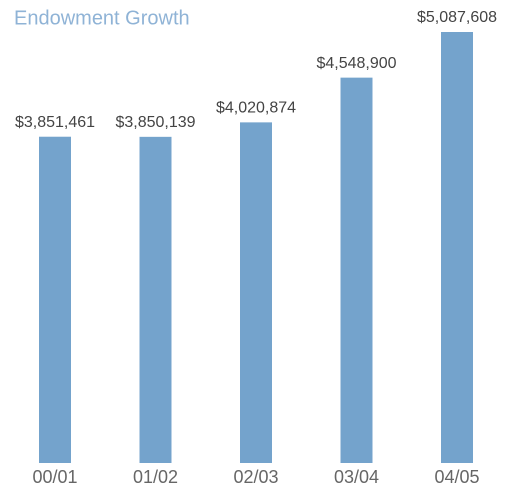 This screenshot has height=490, width=520. What do you see at coordinates (155, 122) in the screenshot?
I see `value-label: $3,850,139` at bounding box center [155, 122].